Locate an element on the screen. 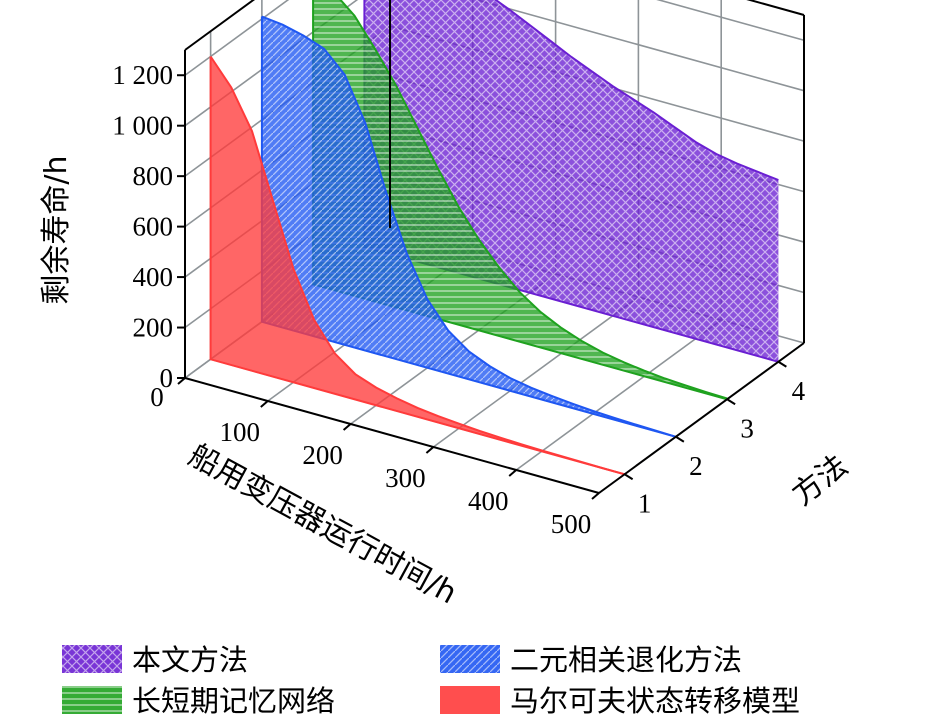 The width and height of the screenshot is (945, 724). legend-label: 本文方法 is located at coordinates (190, 660).